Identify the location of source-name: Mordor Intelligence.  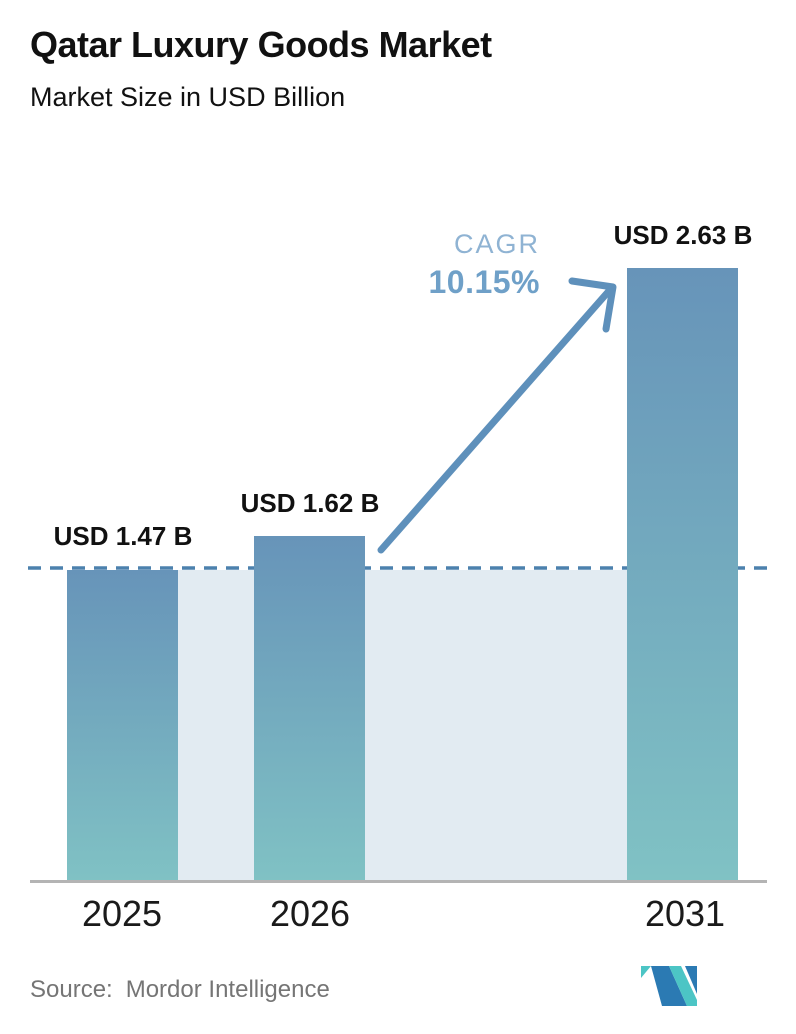
(227, 989).